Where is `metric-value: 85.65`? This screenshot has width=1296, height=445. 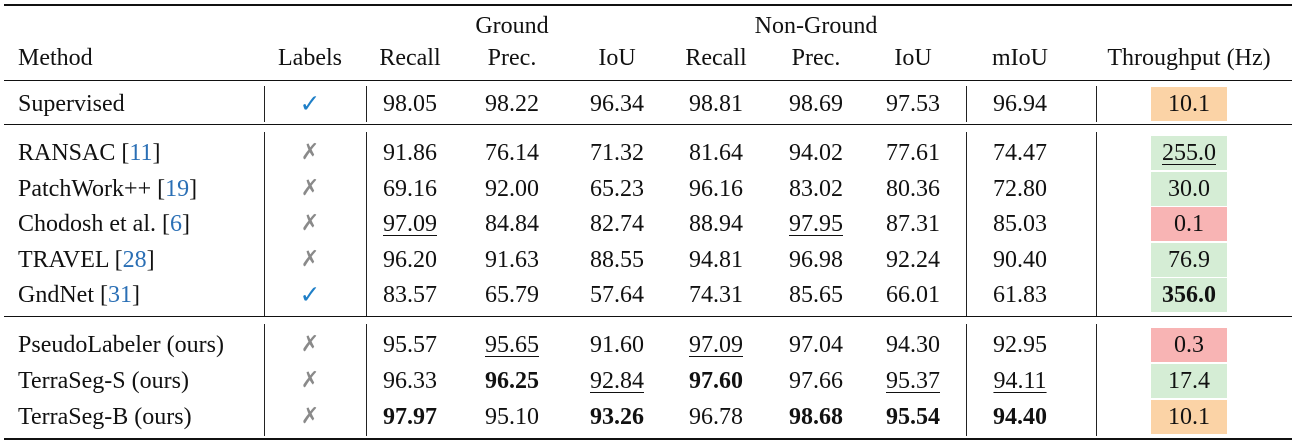 metric-value: 85.65 is located at coordinates (816, 295).